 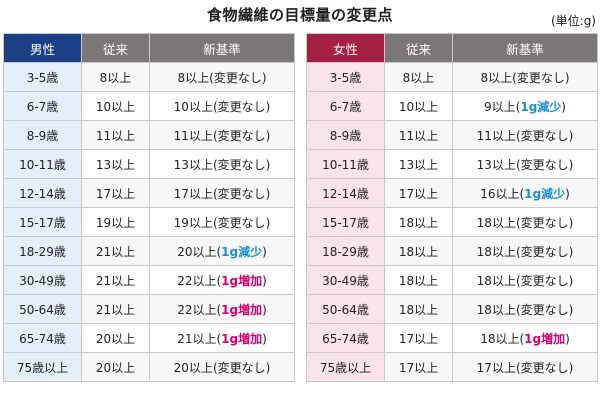 I want to click on table-row: 12-14歳 17以上 17以上(変更なし), so click(x=149, y=193).